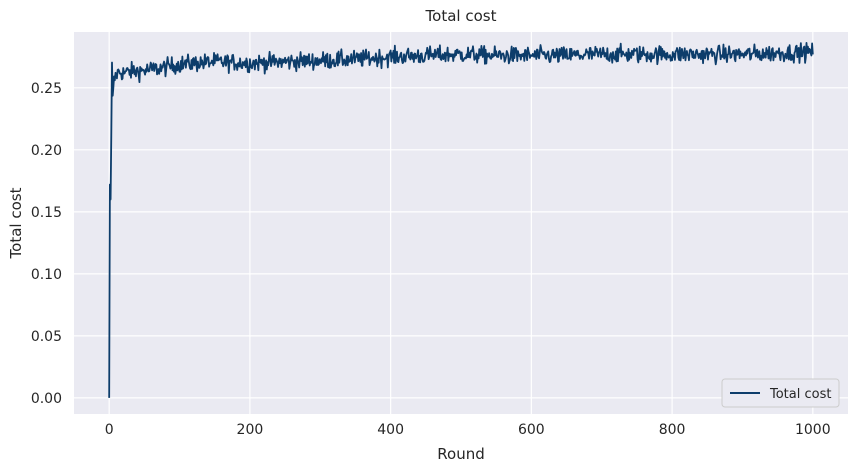 The image size is (858, 473). What do you see at coordinates (531, 430) in the screenshot?
I see `x-tick-label: 600` at bounding box center [531, 430].